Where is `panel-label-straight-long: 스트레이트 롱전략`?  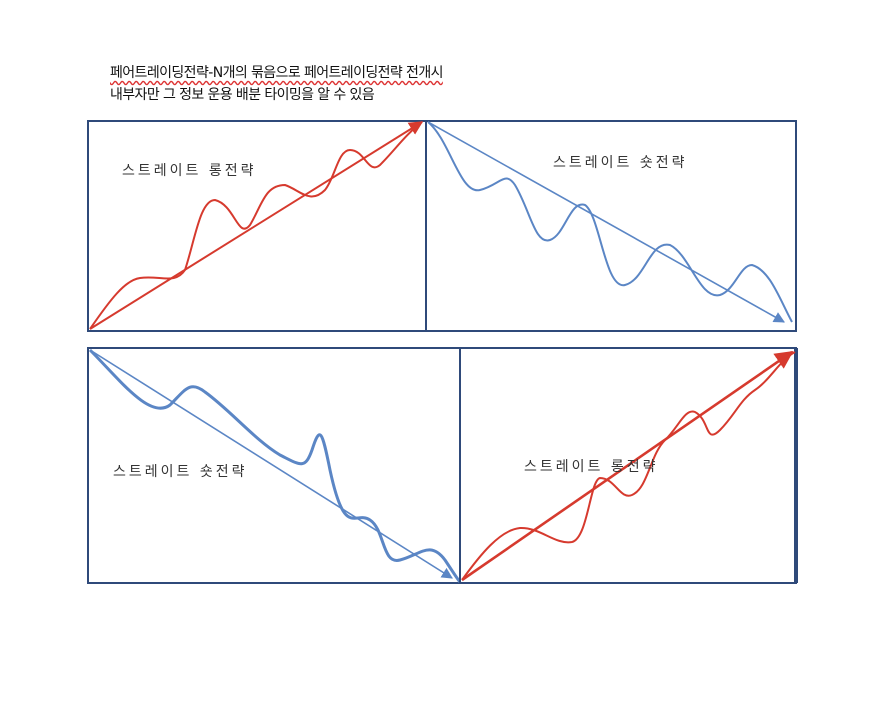
panel-label-straight-long: 스트레이트 롱전략 is located at coordinates (189, 171).